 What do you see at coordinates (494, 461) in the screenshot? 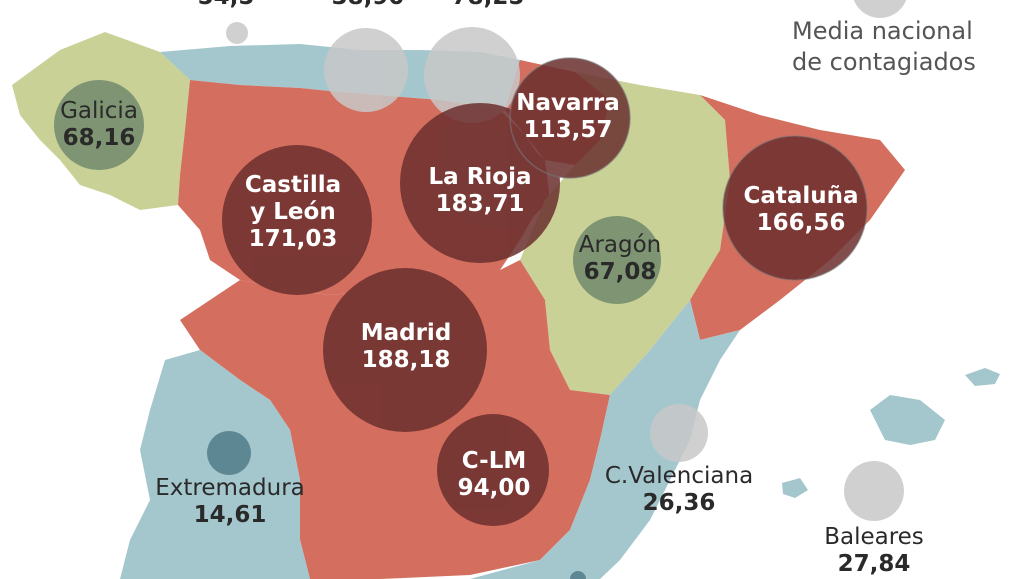
I see `region-name: C-LM` at bounding box center [494, 461].